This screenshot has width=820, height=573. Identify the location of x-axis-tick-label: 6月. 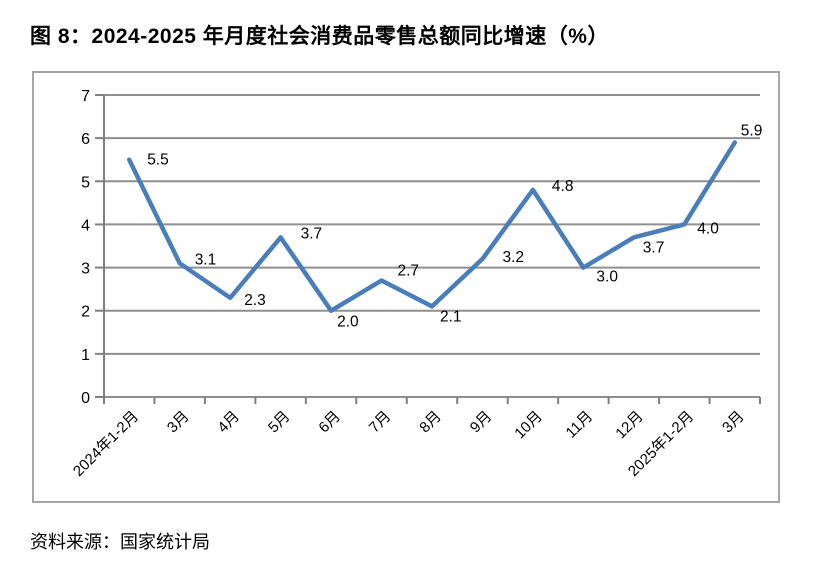
(329, 422).